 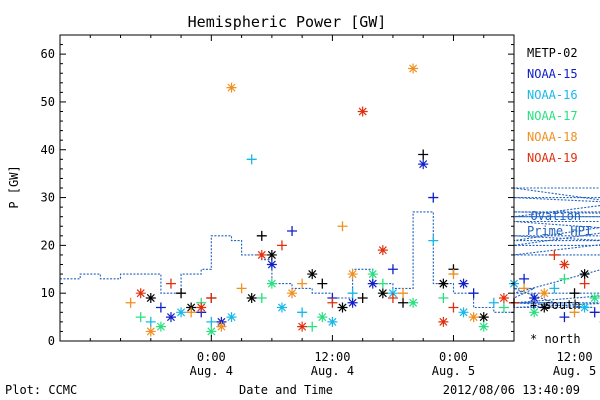 What do you see at coordinates (48, 293) in the screenshot?
I see `y-tick-label: 10` at bounding box center [48, 293].